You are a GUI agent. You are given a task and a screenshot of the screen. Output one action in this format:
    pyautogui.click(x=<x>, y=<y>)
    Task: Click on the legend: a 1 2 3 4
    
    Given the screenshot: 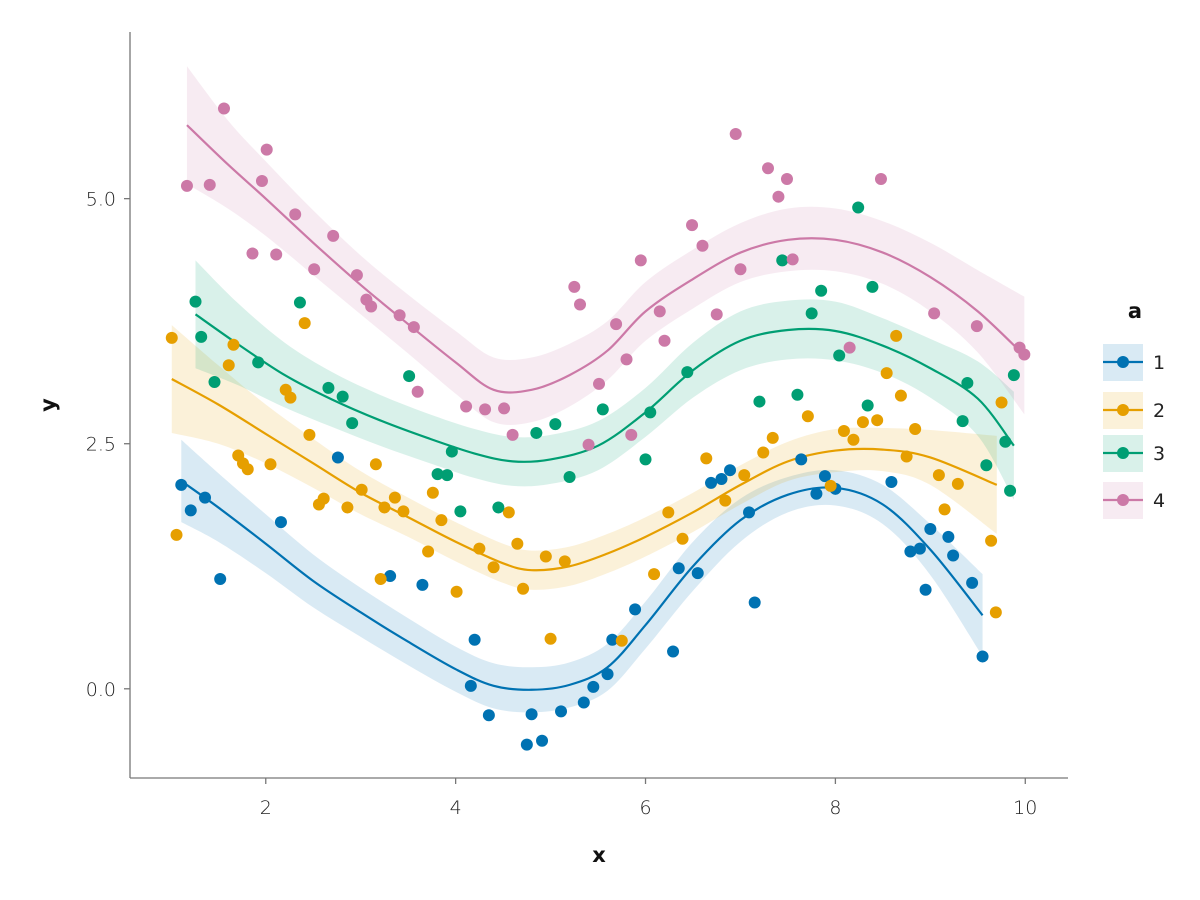 What is the action you would take?
    pyautogui.click(x=1134, y=409)
    